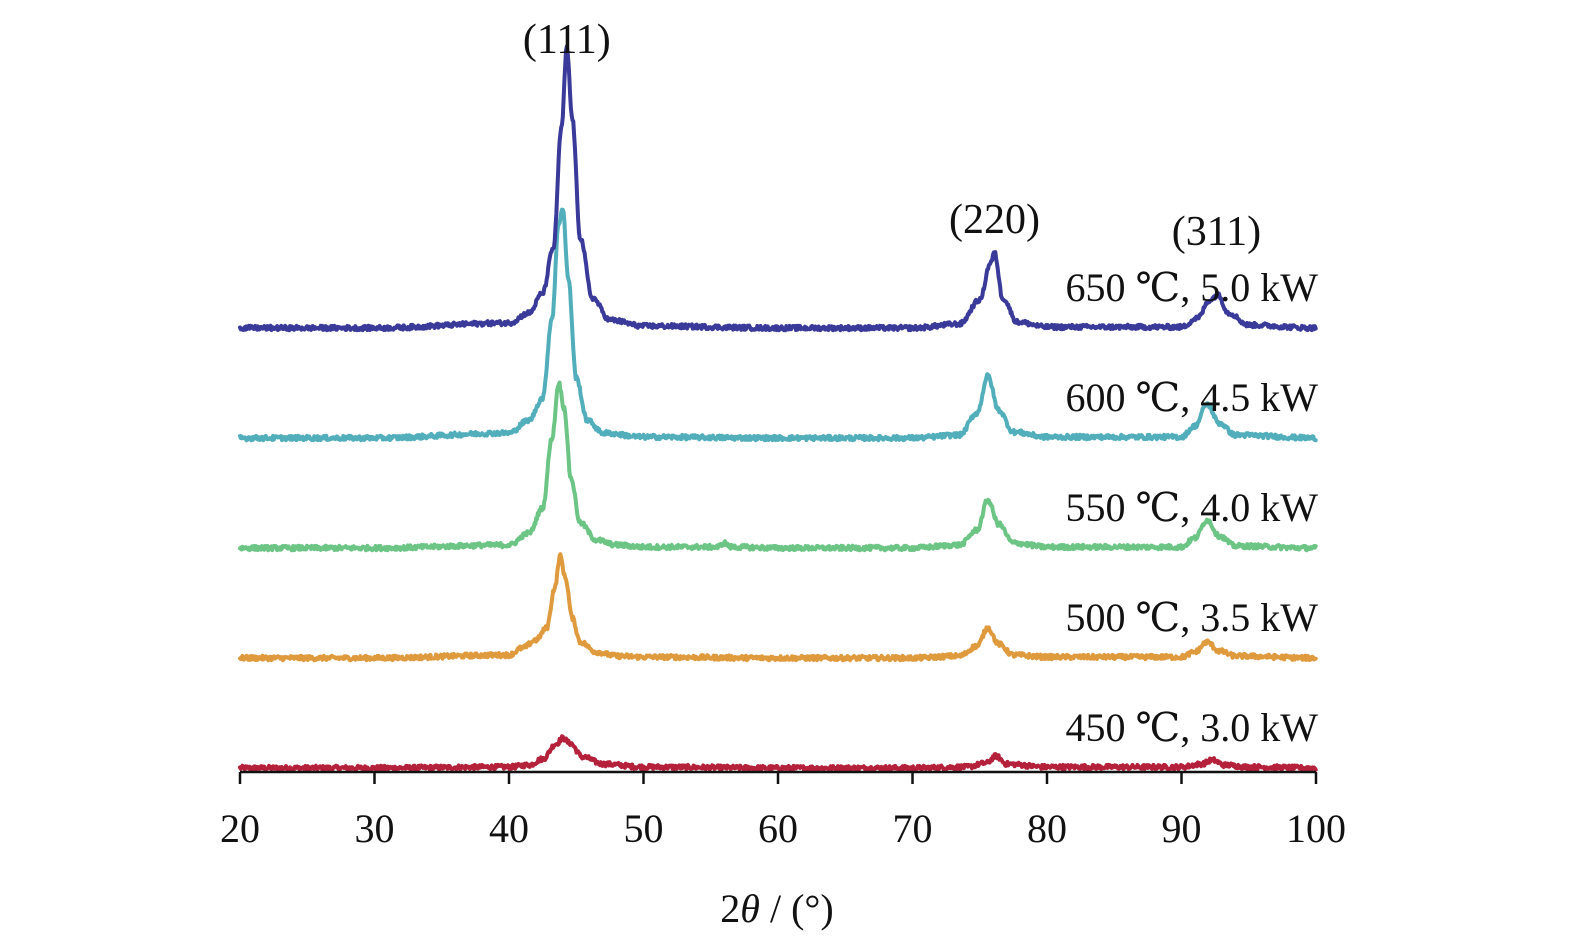 The image size is (1575, 943). What do you see at coordinates (1216, 232) in the screenshot?
I see `peak-label: (311)` at bounding box center [1216, 232].